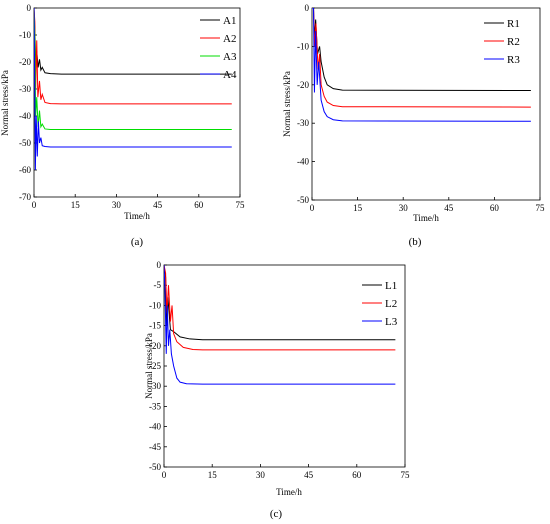 Image resolution: width=550 pixels, height=524 pixels. I want to click on panel-label: (b), so click(415, 242).